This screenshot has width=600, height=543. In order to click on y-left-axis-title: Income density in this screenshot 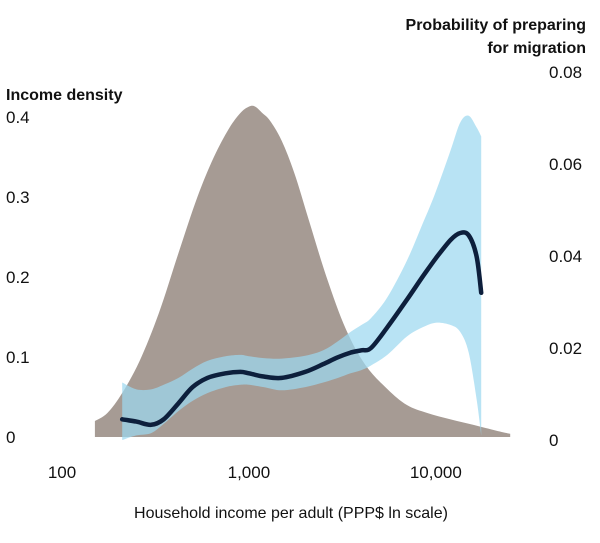, I will do `click(64, 95)`.